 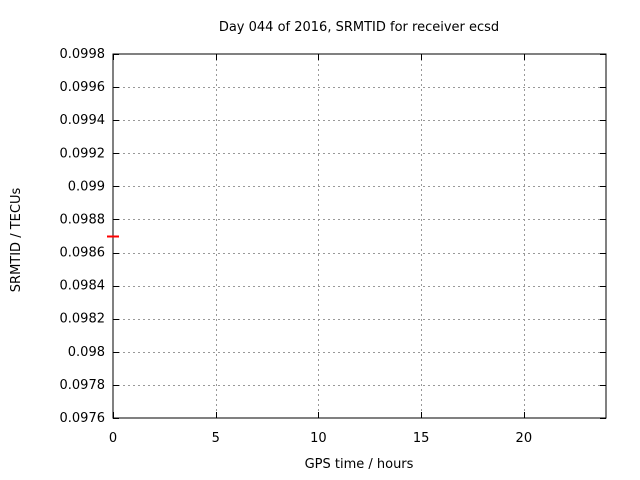 What do you see at coordinates (83, 87) in the screenshot?
I see `y-tick-label: 0.0996` at bounding box center [83, 87].